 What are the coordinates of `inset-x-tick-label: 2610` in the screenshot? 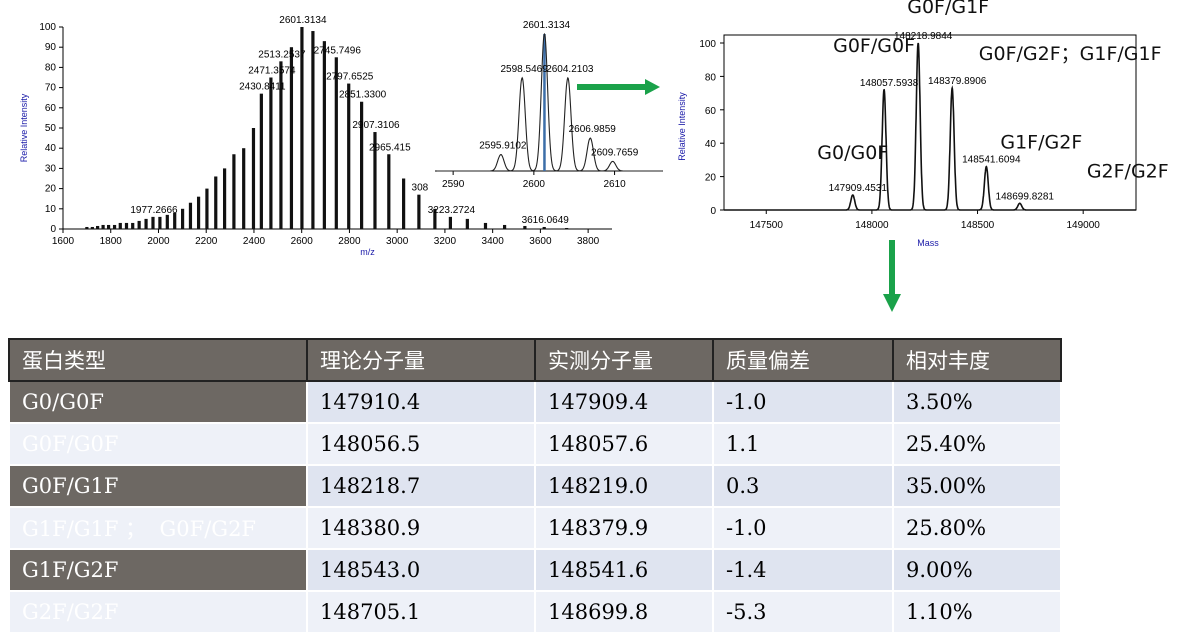 It's located at (614, 184).